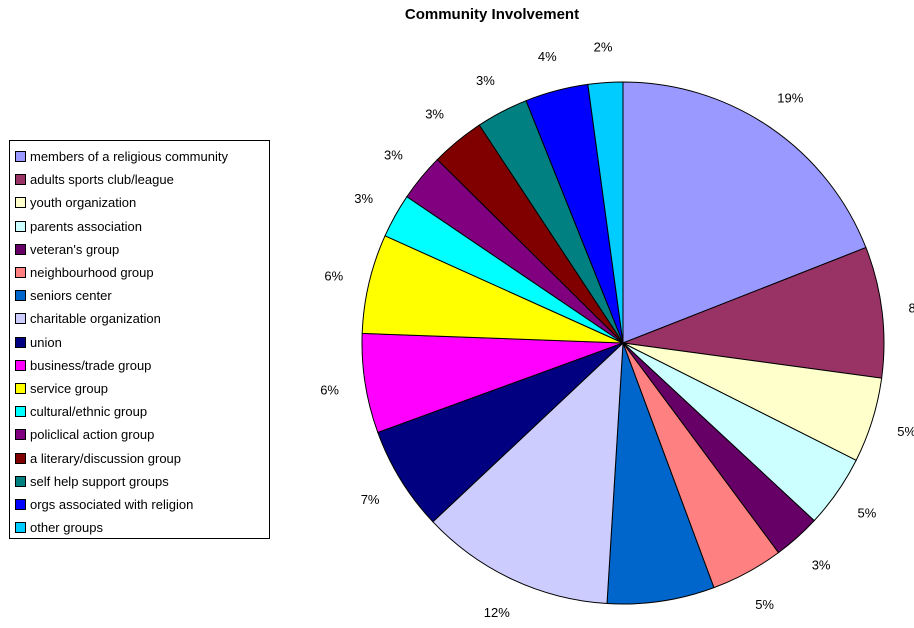 This screenshot has width=914, height=628. What do you see at coordinates (99, 481) in the screenshot?
I see `legend-label: self help support groups` at bounding box center [99, 481].